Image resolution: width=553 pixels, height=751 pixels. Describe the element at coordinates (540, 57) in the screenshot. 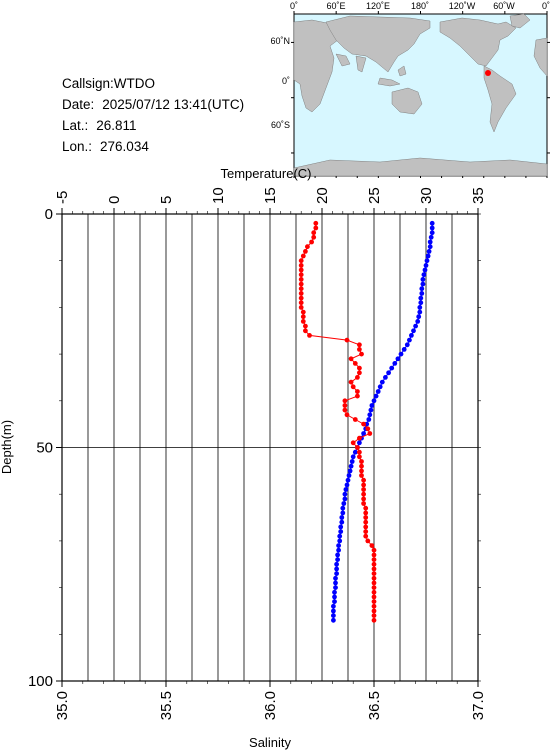

I see `land-africa-right` at that location.